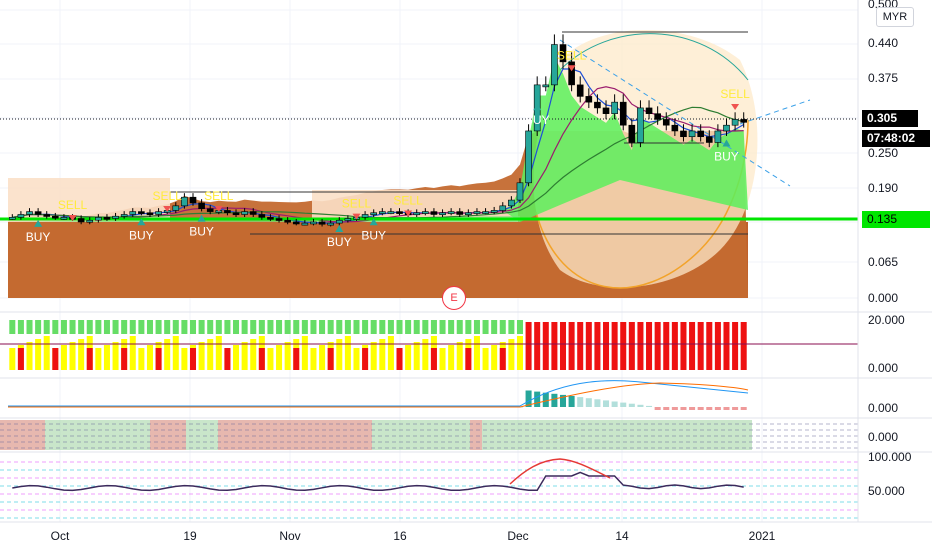 The width and height of the screenshot is (932, 550). Describe the element at coordinates (883, 437) in the screenshot. I see `trend-axis-label: 0.000` at that location.